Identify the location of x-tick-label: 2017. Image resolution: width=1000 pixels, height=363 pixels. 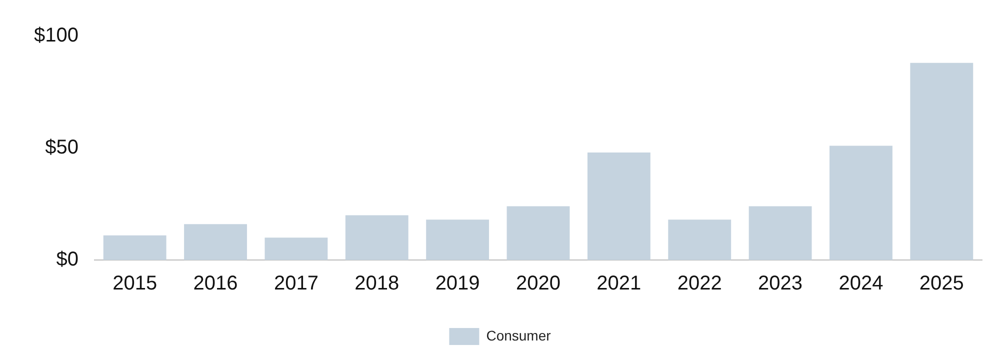
(296, 283).